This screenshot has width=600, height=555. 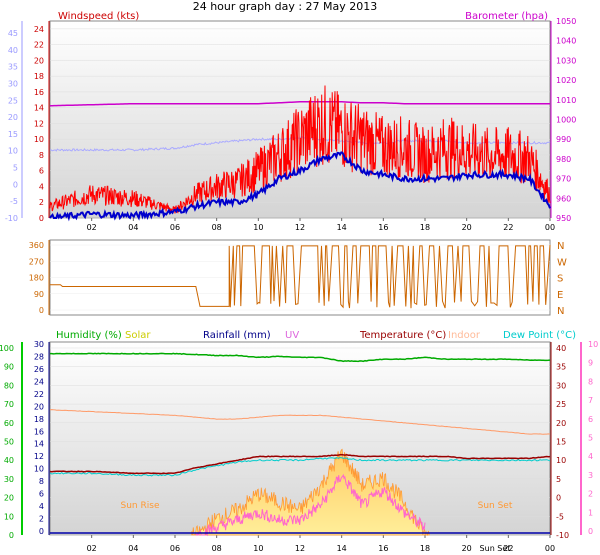 What do you see at coordinates (9, 460) in the screenshot?
I see `humidity-y-tick-label: 40` at bounding box center [9, 460].